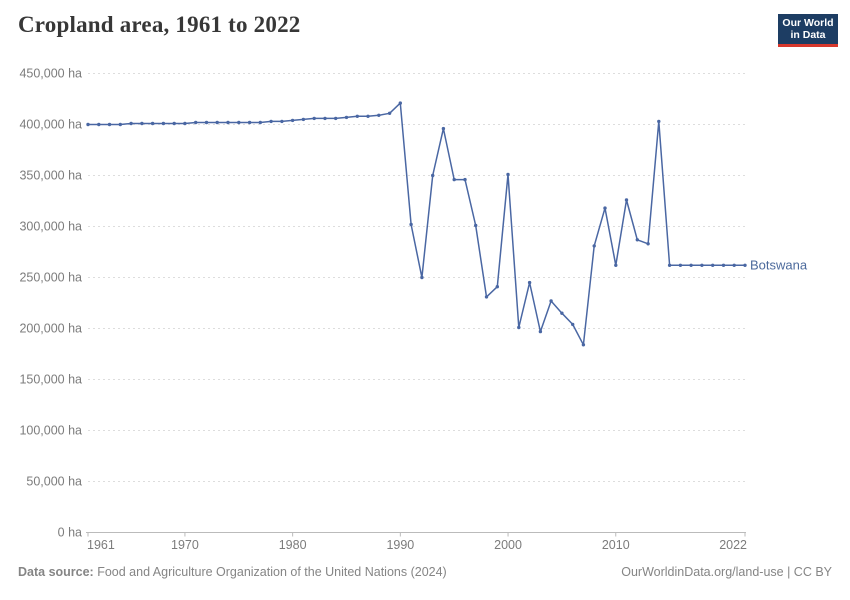 This screenshot has height=600, width=850. Describe the element at coordinates (50, 329) in the screenshot. I see `y-tick-label: 200,000 ha` at that location.